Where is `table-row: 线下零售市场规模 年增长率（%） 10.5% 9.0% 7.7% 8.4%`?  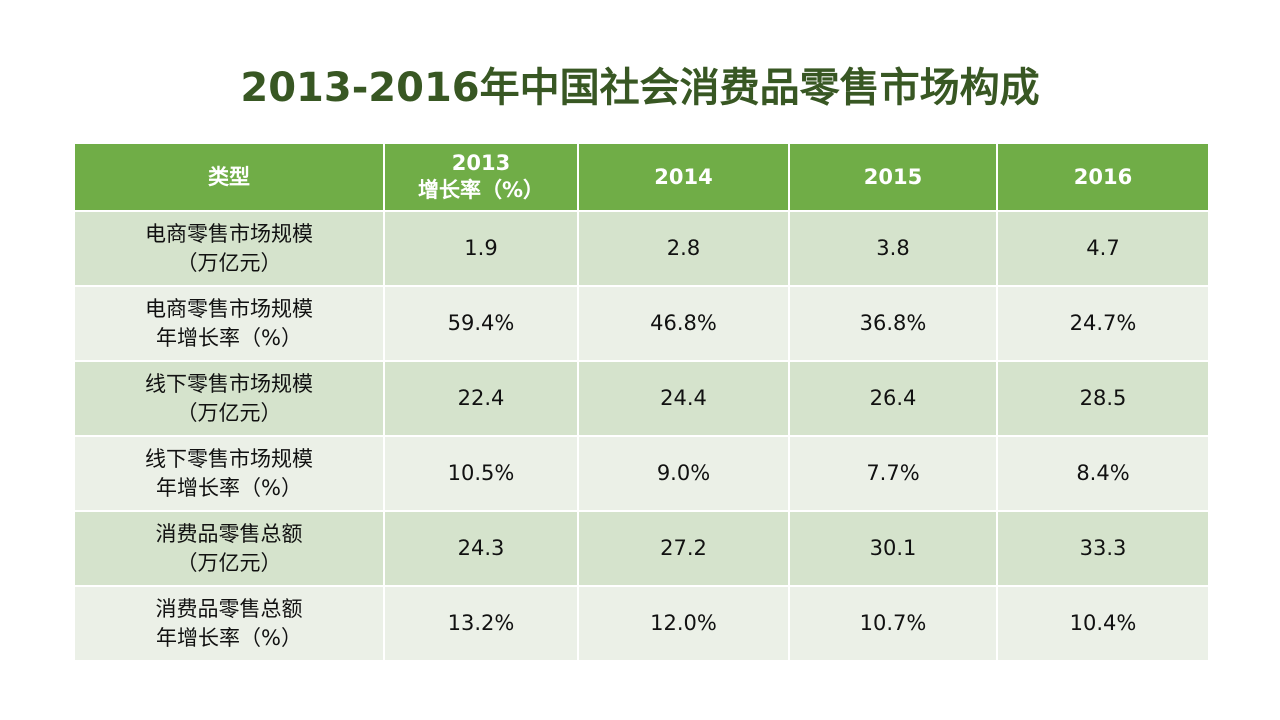
table-row: 线下零售市场规模 年增长率（%） 10.5% 9.0% 7.7% 8.4% is located at coordinates (641, 473).